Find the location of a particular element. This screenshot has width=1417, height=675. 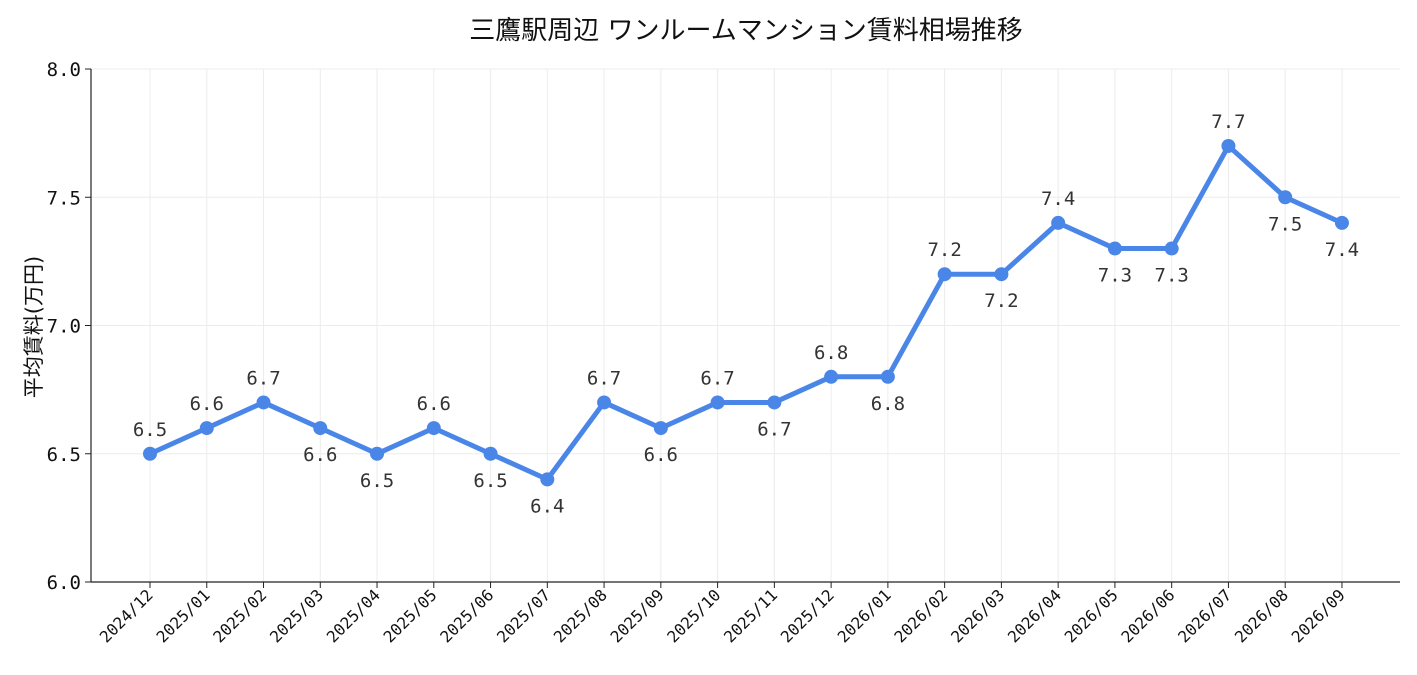

y-tick-label: 6.0 is located at coordinates (64, 583).